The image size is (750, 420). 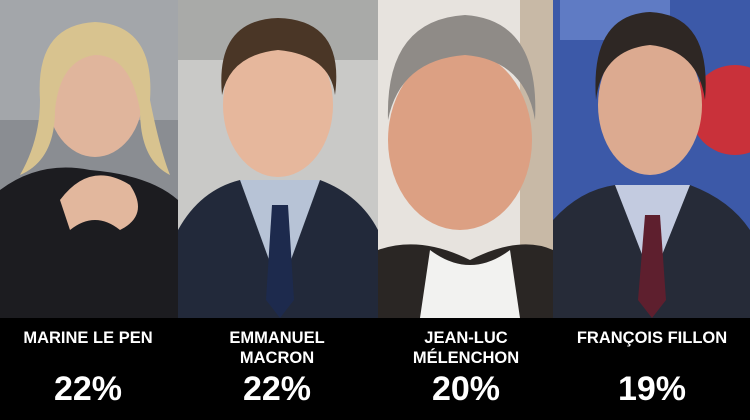 What do you see at coordinates (466, 338) in the screenshot?
I see `candidate-name: JEAN-LUC` at bounding box center [466, 338].